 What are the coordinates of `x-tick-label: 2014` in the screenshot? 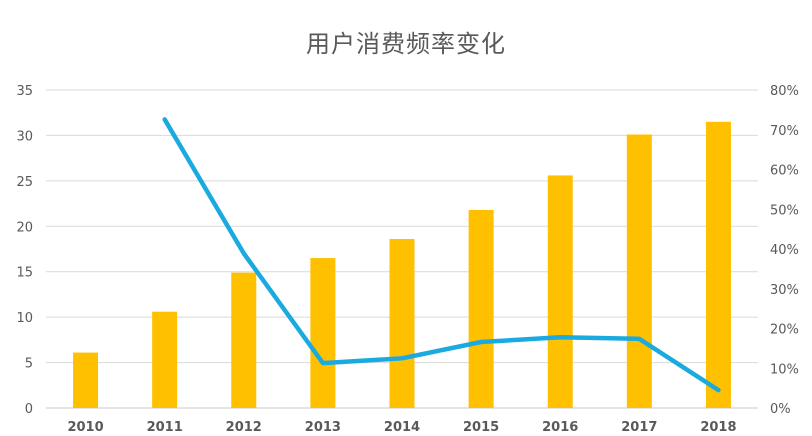 It's located at (402, 427).